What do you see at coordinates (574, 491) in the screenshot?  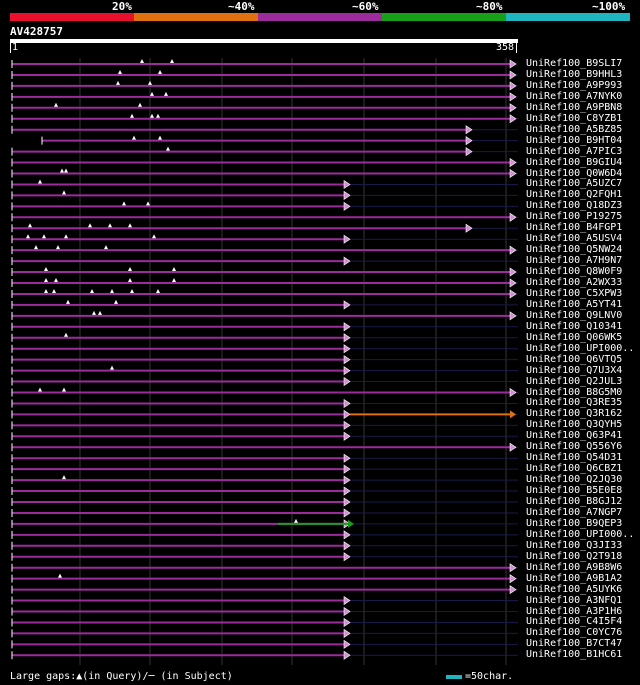 I see `hit-label: UniRef100_B5E0E8` at bounding box center [574, 491].